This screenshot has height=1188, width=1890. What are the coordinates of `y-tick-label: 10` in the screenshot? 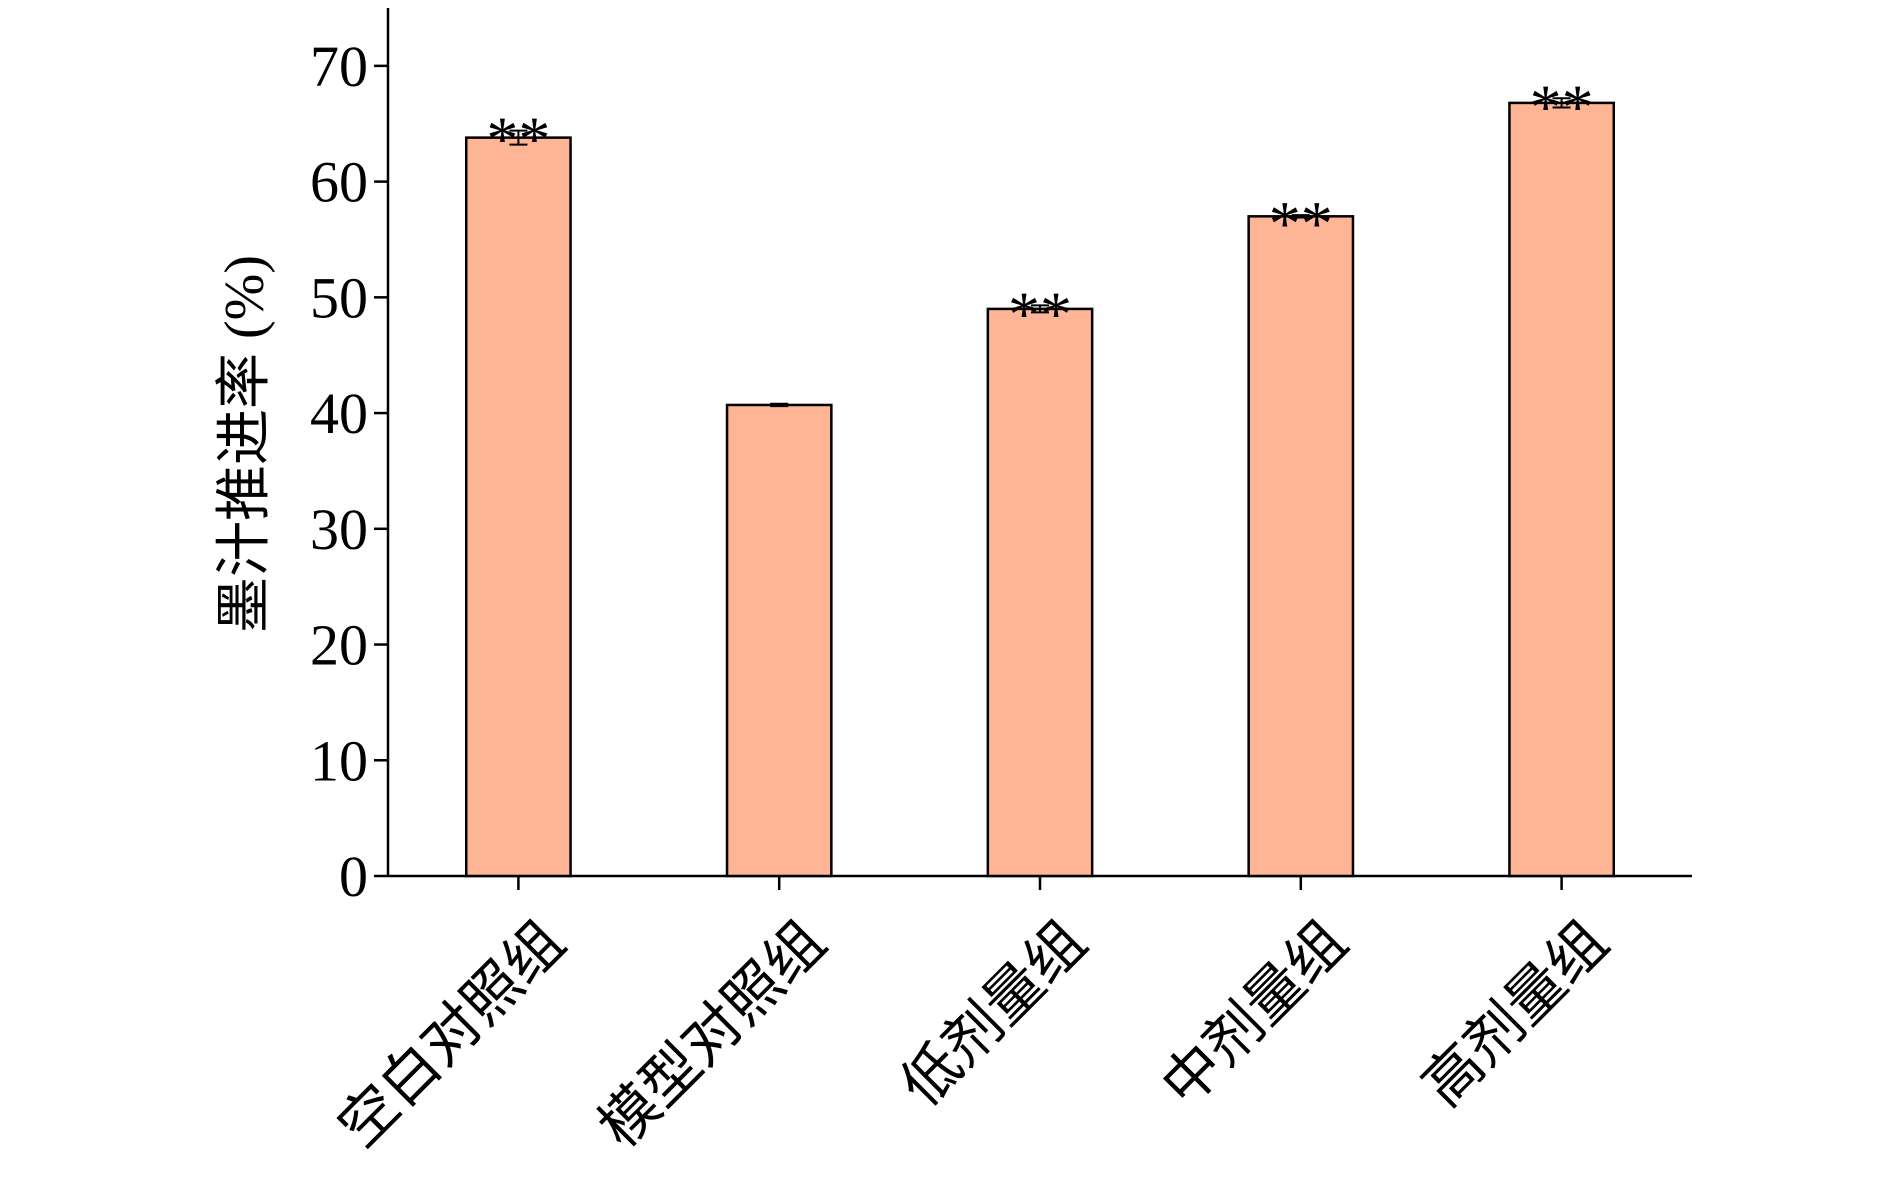 It's located at (339, 760).